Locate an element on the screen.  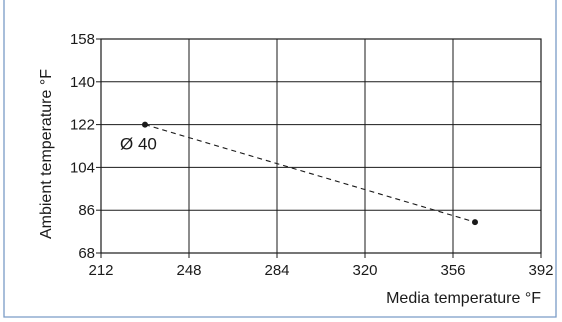
y-tick-label-1: 86 is located at coordinates (86, 210).